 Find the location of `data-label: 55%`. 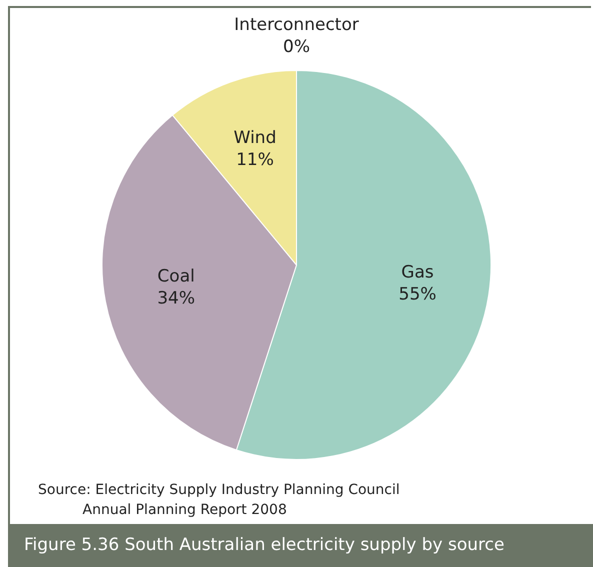

data-label: 55% is located at coordinates (417, 294).